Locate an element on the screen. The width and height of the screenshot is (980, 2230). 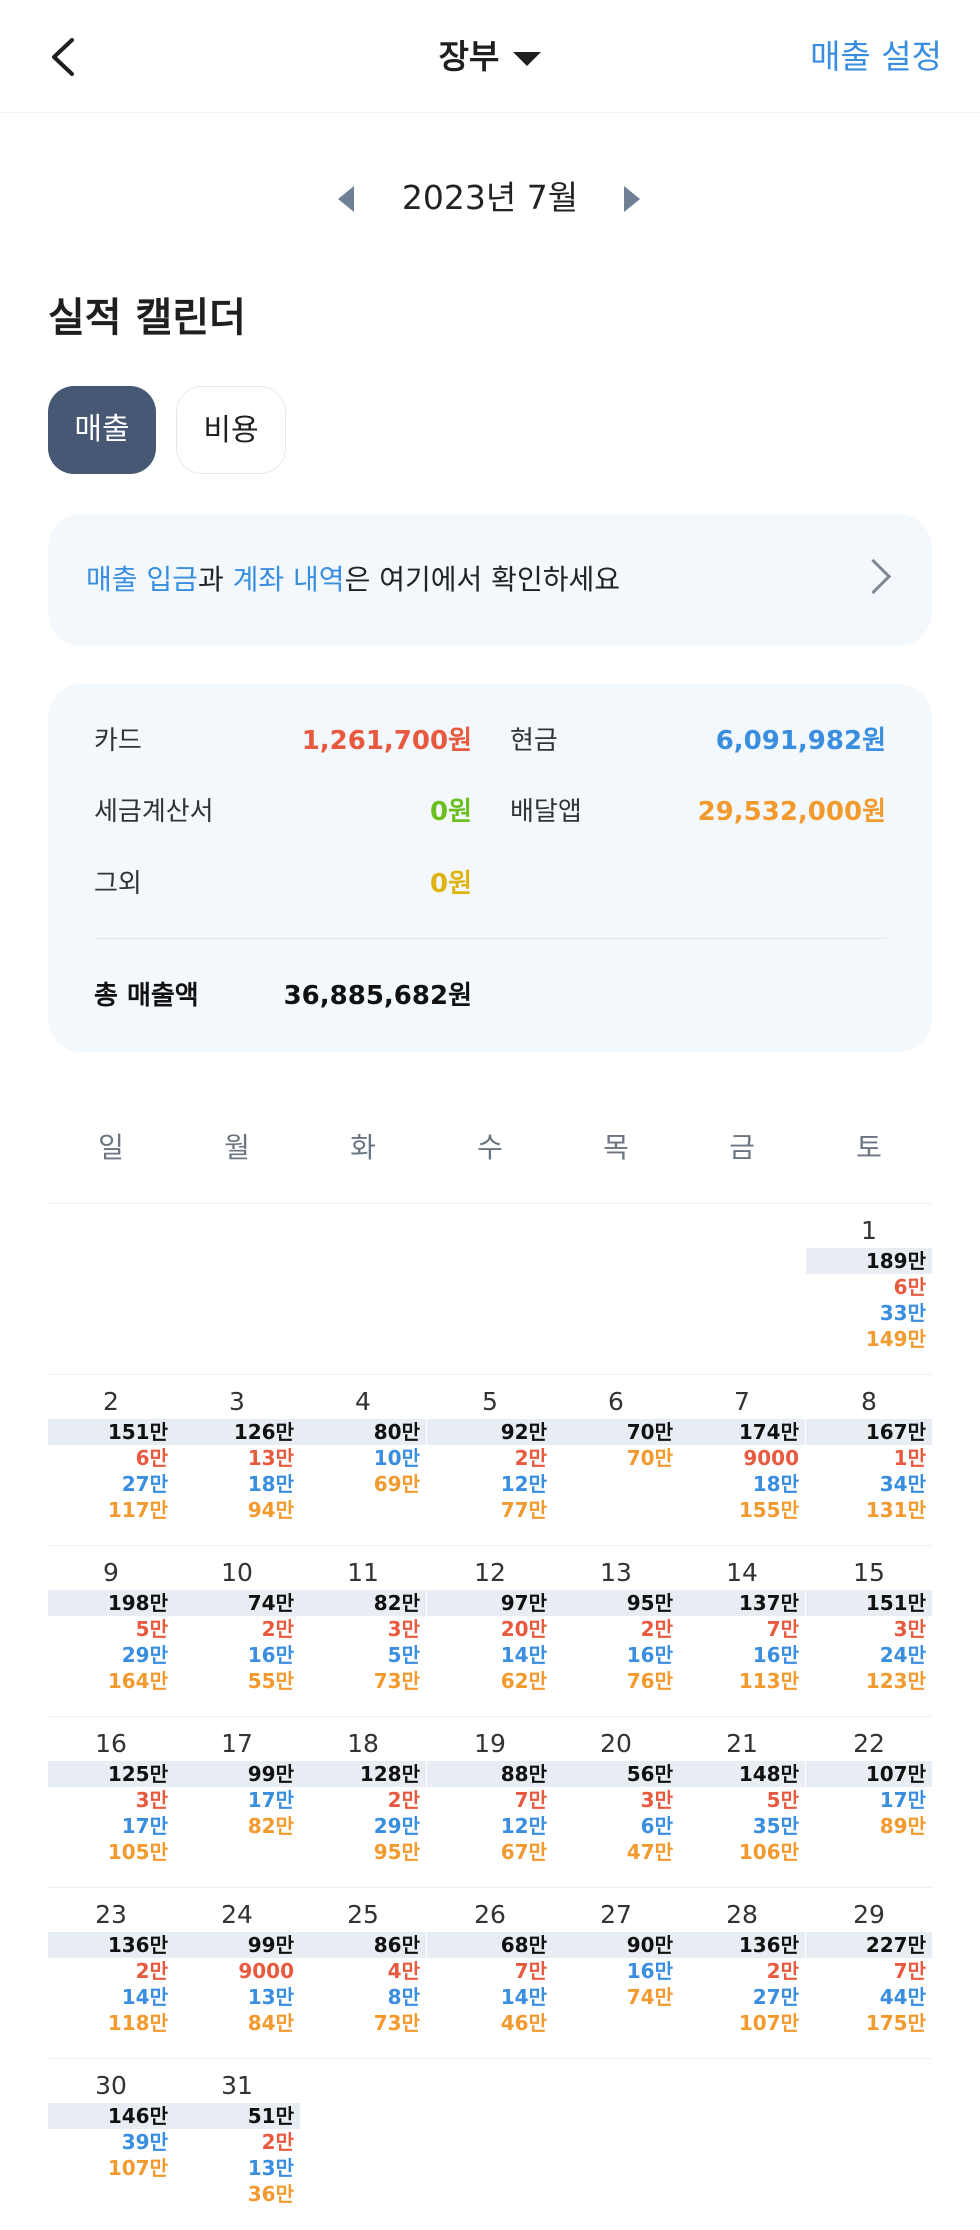
day-value-orange: 175만 is located at coordinates (895, 2023).